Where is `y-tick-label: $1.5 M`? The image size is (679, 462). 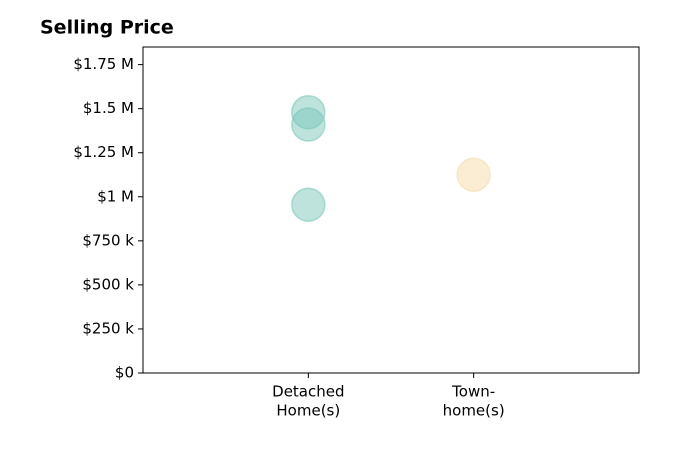
y-tick-label: $1.5 M is located at coordinates (108, 108).